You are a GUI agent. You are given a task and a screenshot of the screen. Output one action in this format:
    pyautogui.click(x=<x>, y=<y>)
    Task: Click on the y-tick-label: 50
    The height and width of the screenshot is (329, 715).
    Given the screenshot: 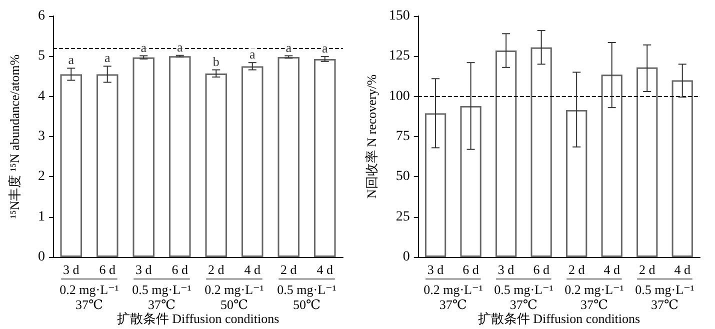 What is the action you would take?
    pyautogui.click(x=403, y=176)
    